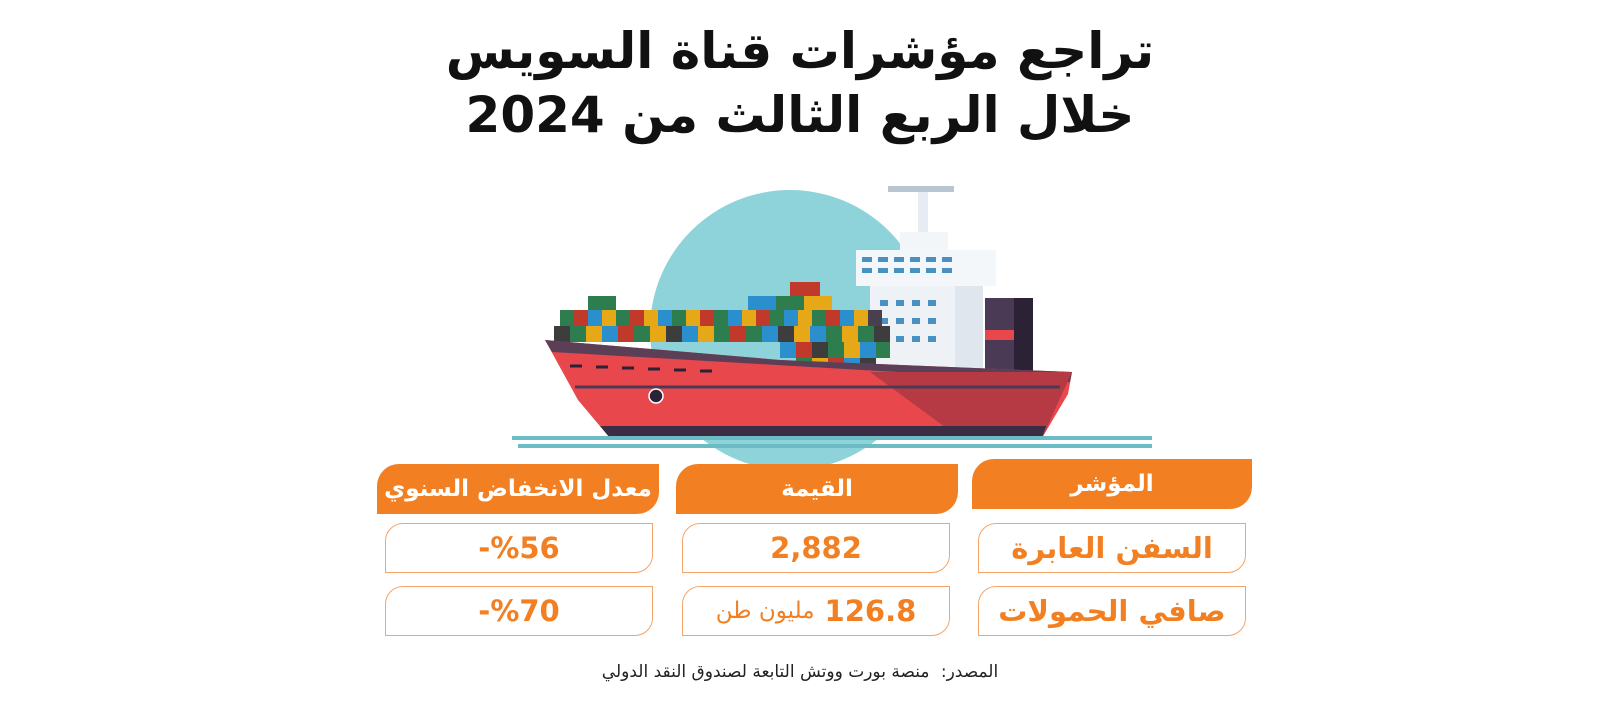 The height and width of the screenshot is (720, 1600). I want to click on row-2-decline: %70-, so click(519, 611).